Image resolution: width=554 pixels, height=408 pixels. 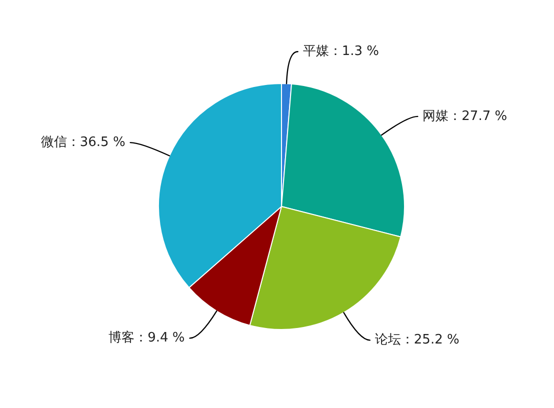 I want to click on slice-label: 平媒：1.3 %, so click(x=340, y=52).